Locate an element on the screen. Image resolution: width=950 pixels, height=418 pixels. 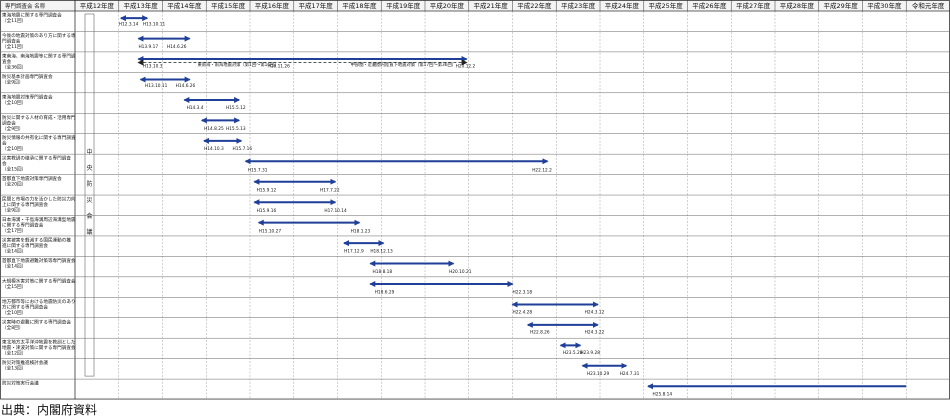
date-label: H18.12.13 is located at coordinates (381, 251).